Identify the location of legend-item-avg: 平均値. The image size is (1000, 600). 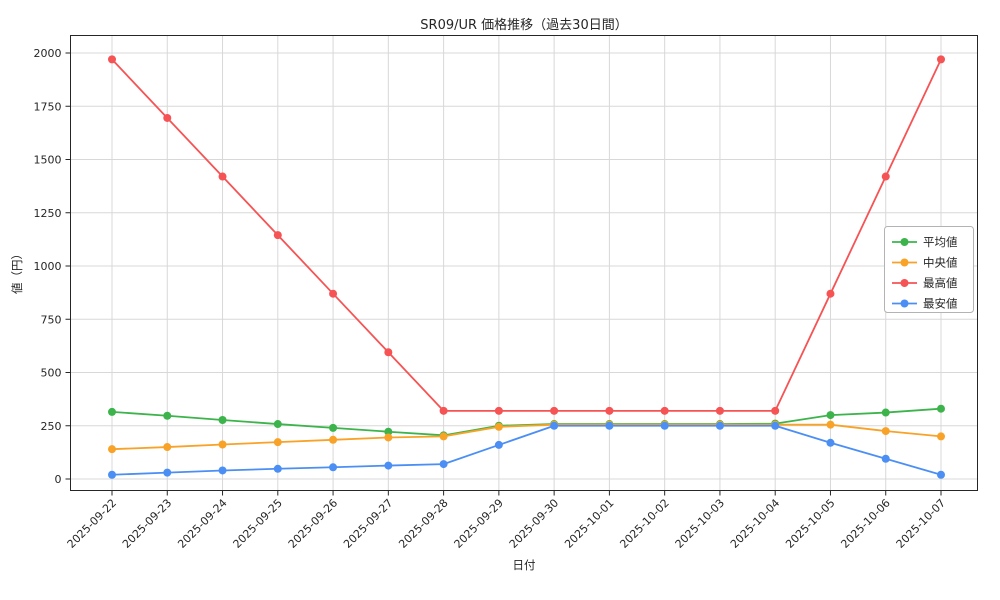
(925, 242).